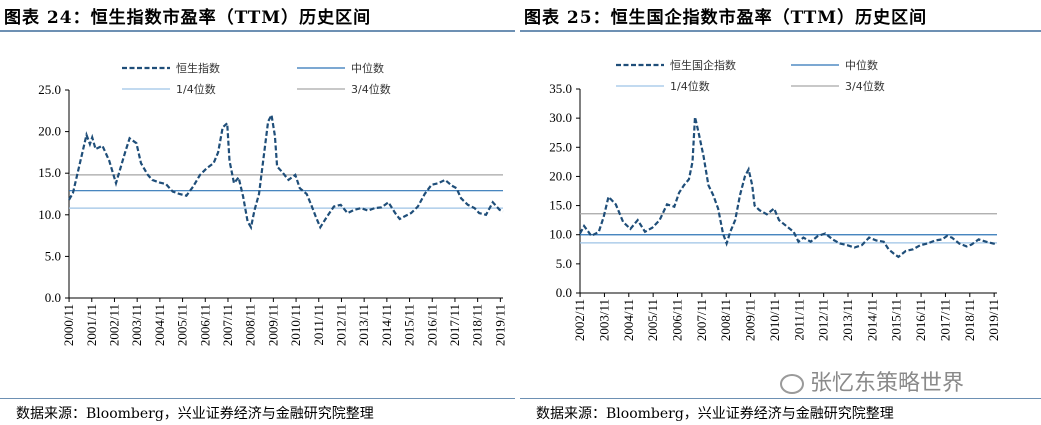  Describe the element at coordinates (272, 325) in the screenshot. I see `left-x-tick-label: 2009/11` at that location.